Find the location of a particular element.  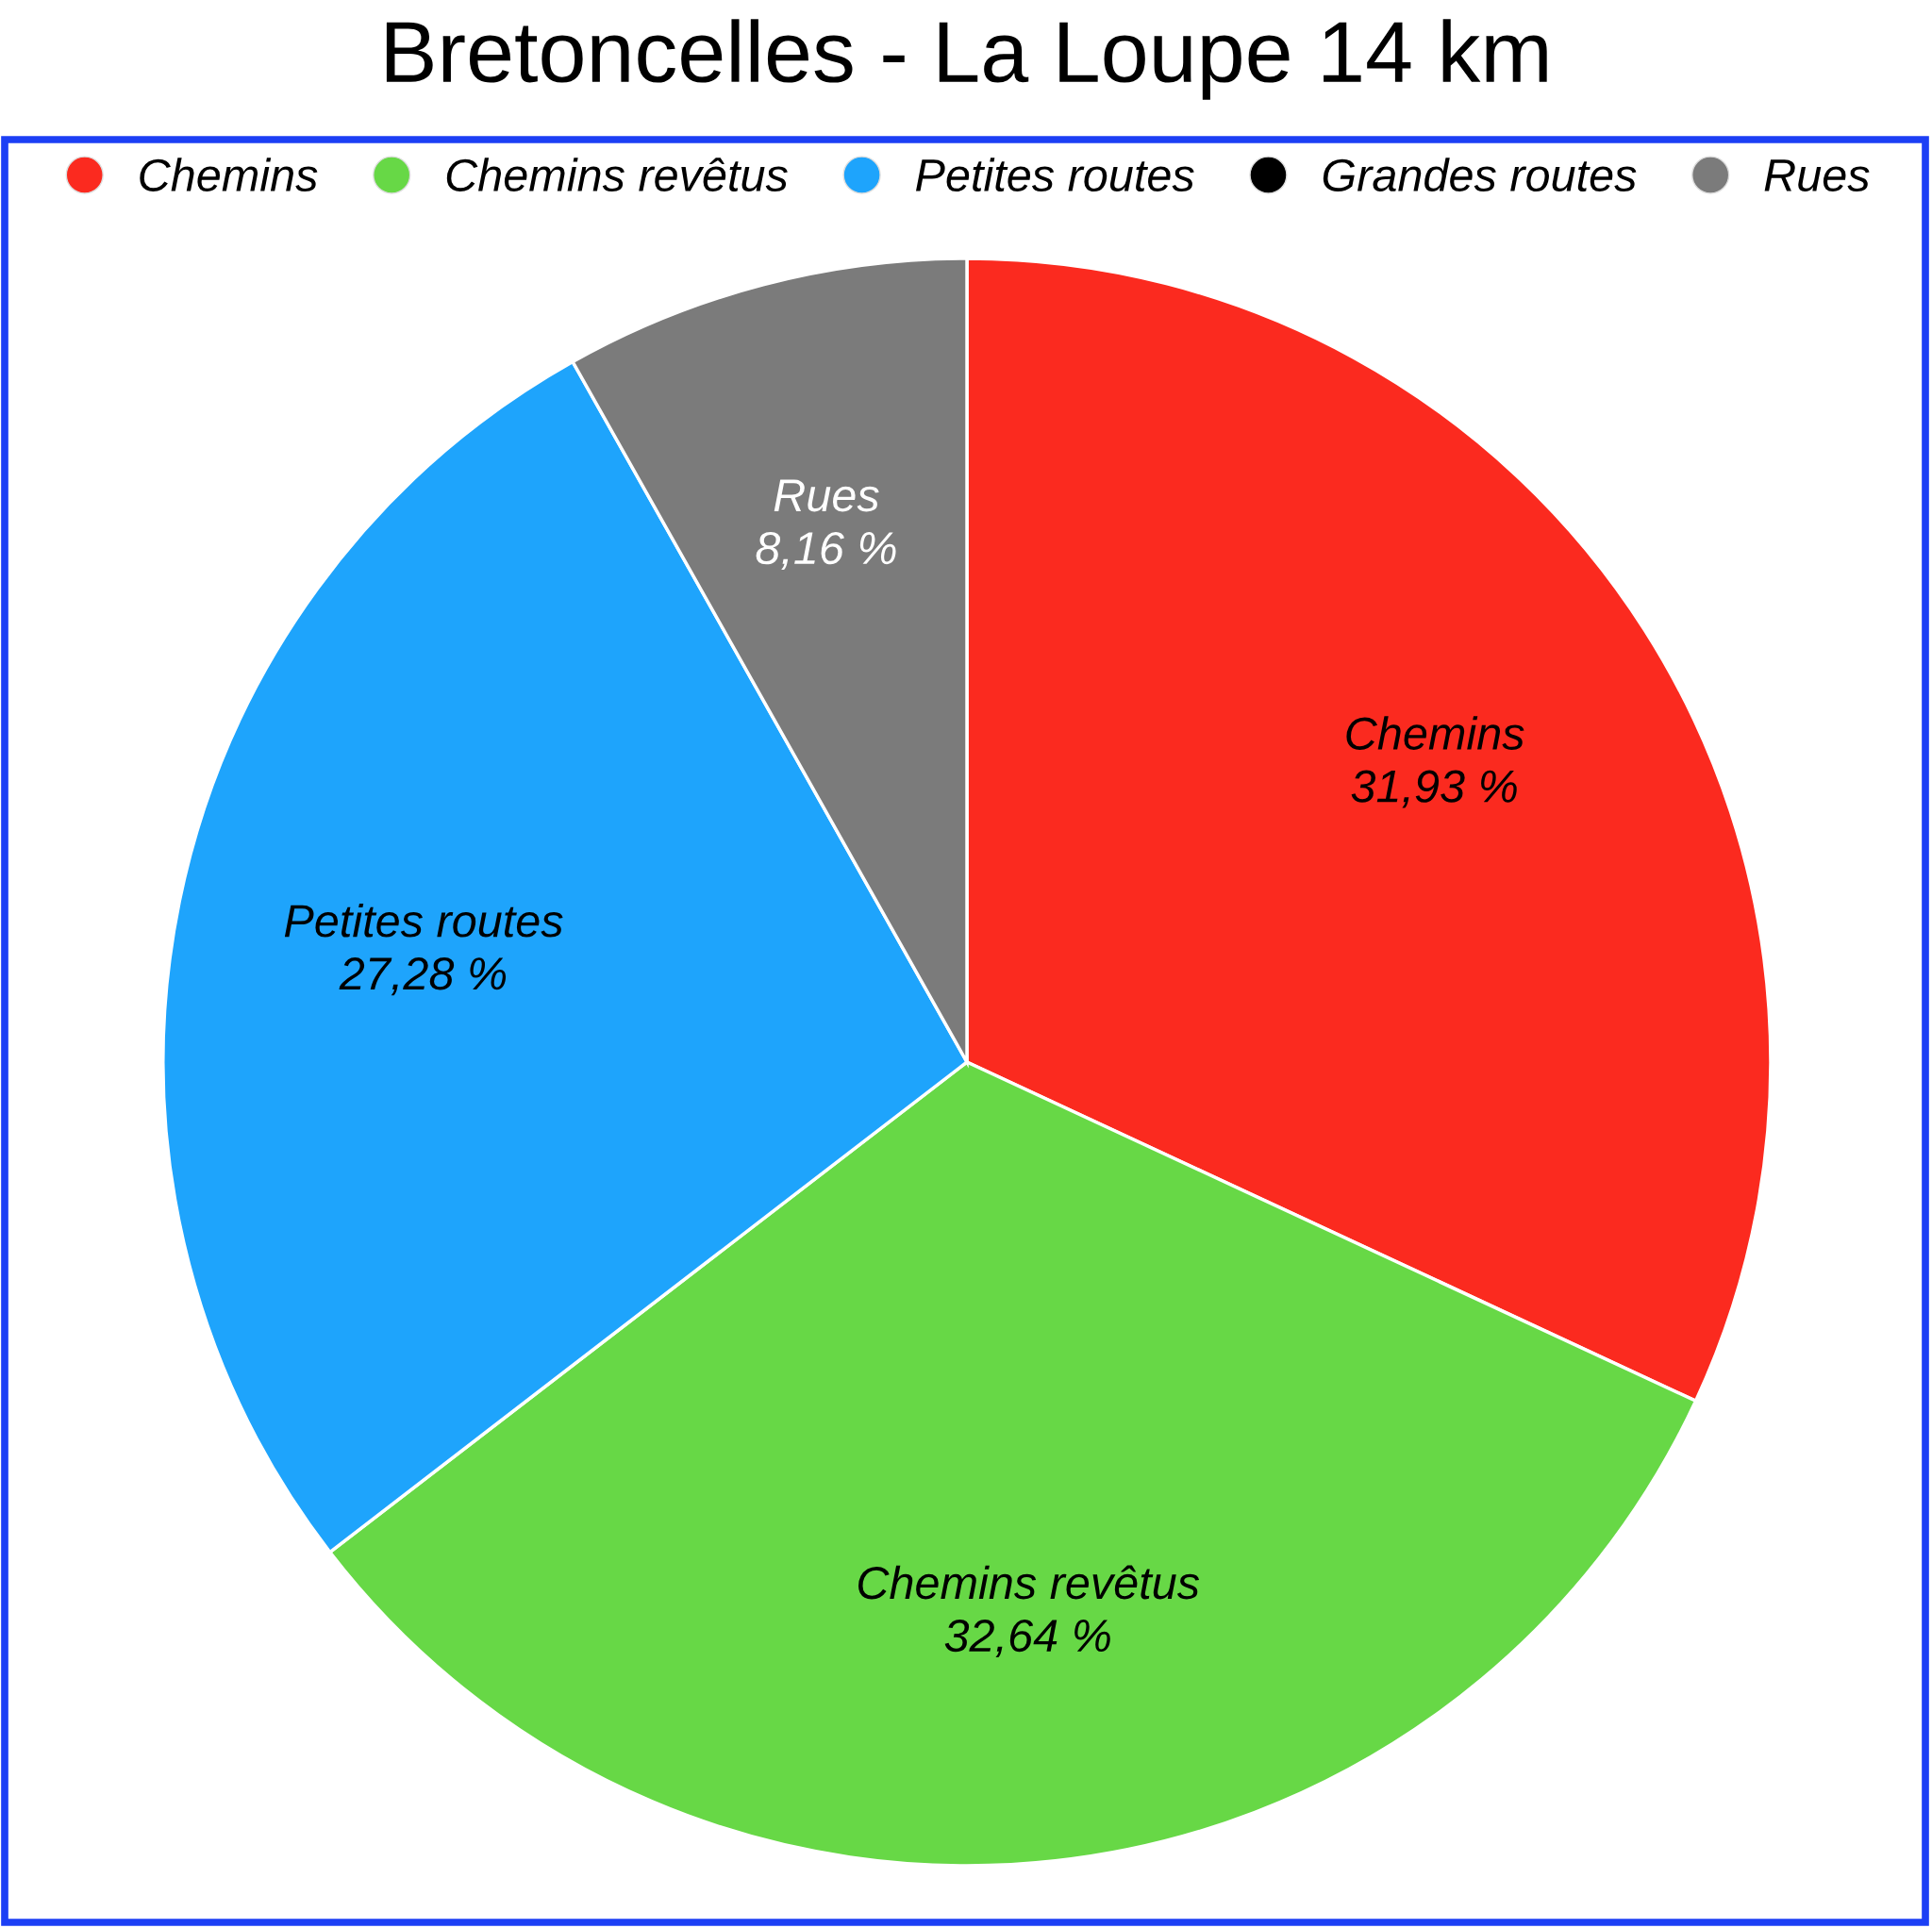

legend-label: Petites routes is located at coordinates (1055, 175).